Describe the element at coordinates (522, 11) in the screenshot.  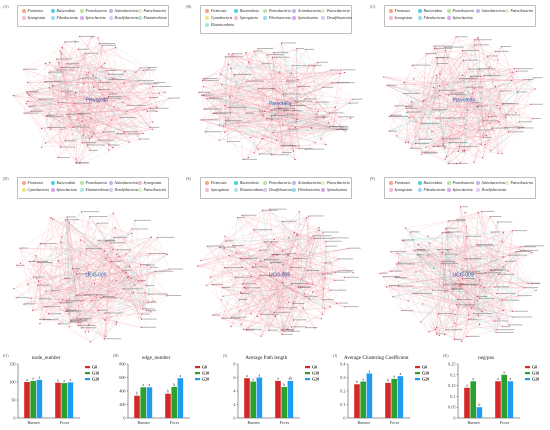
I see `legend-label: Patescibacteria` at that location.